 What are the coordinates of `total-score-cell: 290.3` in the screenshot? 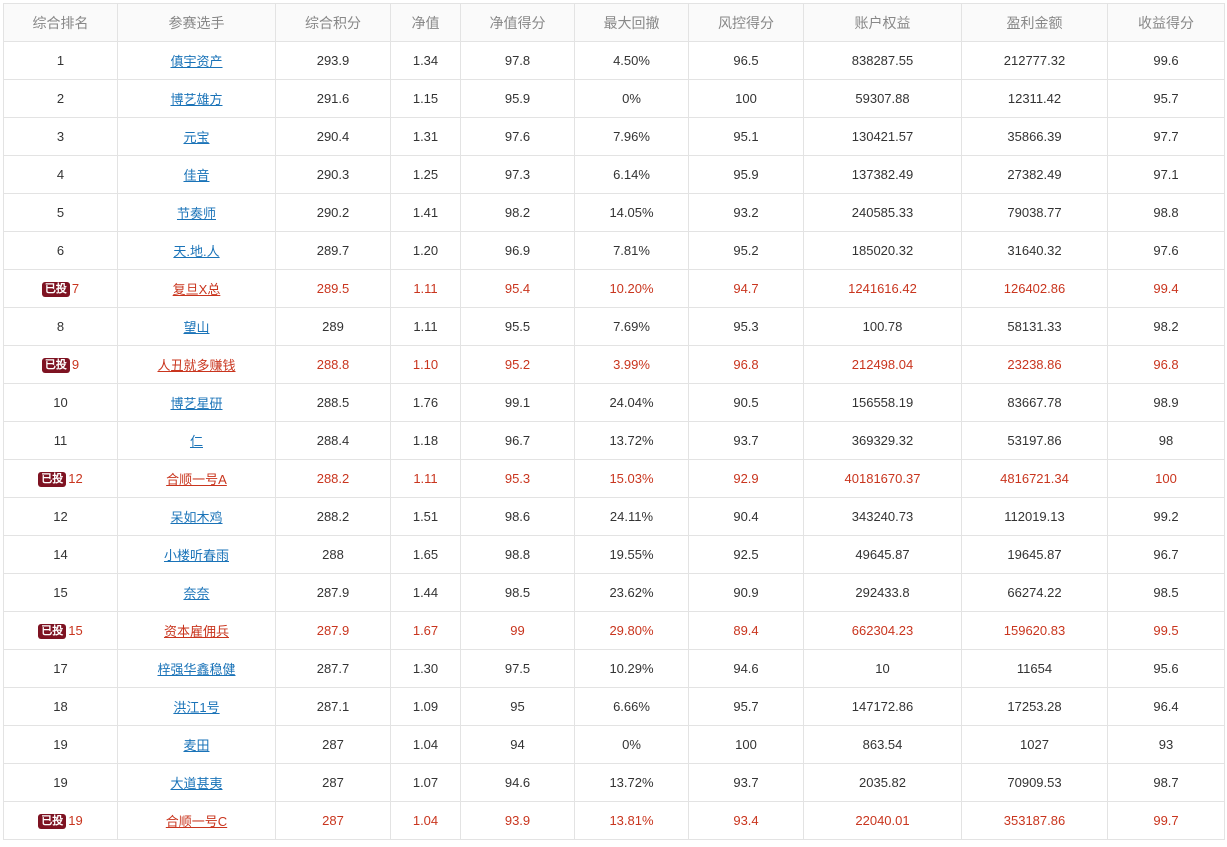 It's located at (333, 174).